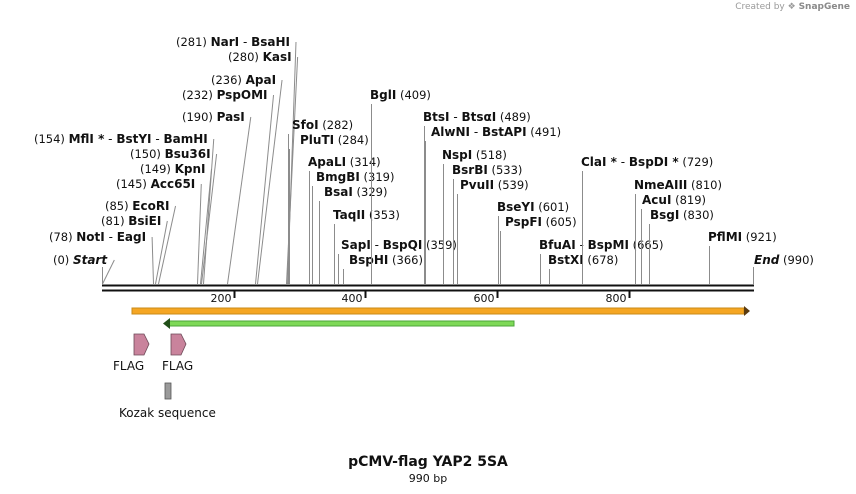  What do you see at coordinates (583, 268) in the screenshot?
I see `enzyme-site-bstxi: BstXI (678)` at bounding box center [583, 268].